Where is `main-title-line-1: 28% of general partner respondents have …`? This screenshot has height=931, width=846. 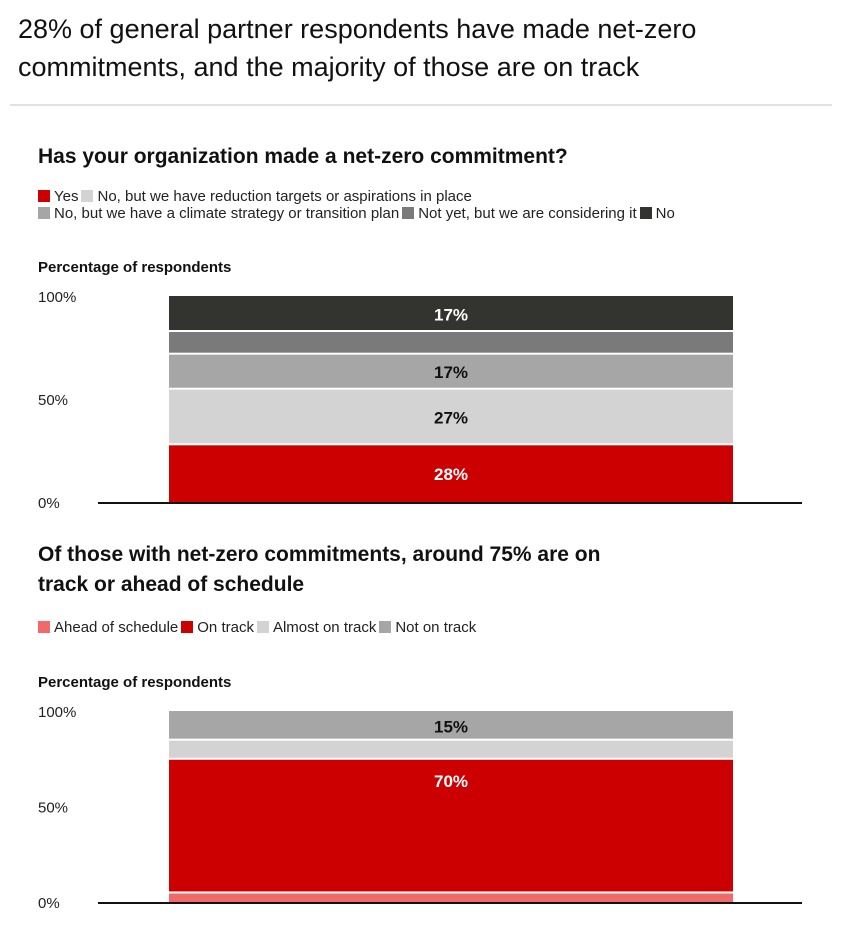 main-title-line-1: 28% of general partner respondents have … is located at coordinates (357, 29).